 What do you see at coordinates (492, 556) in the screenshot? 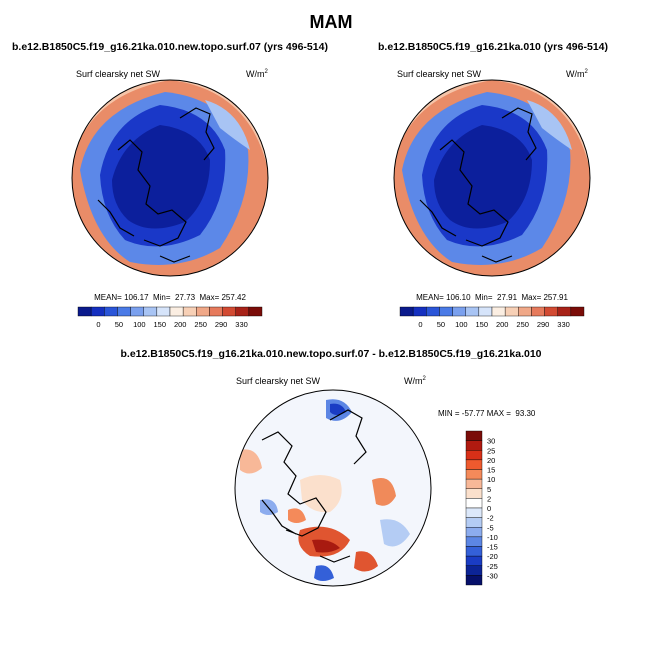
I see `colorbar-tick-label: -20` at bounding box center [492, 556].